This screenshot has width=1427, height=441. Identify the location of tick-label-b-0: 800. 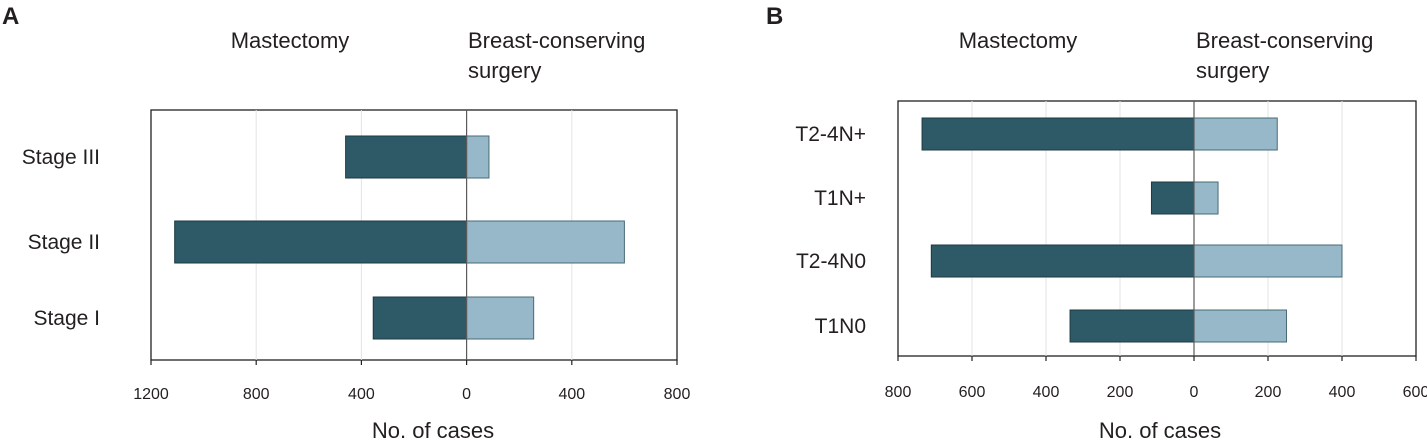
(898, 392).